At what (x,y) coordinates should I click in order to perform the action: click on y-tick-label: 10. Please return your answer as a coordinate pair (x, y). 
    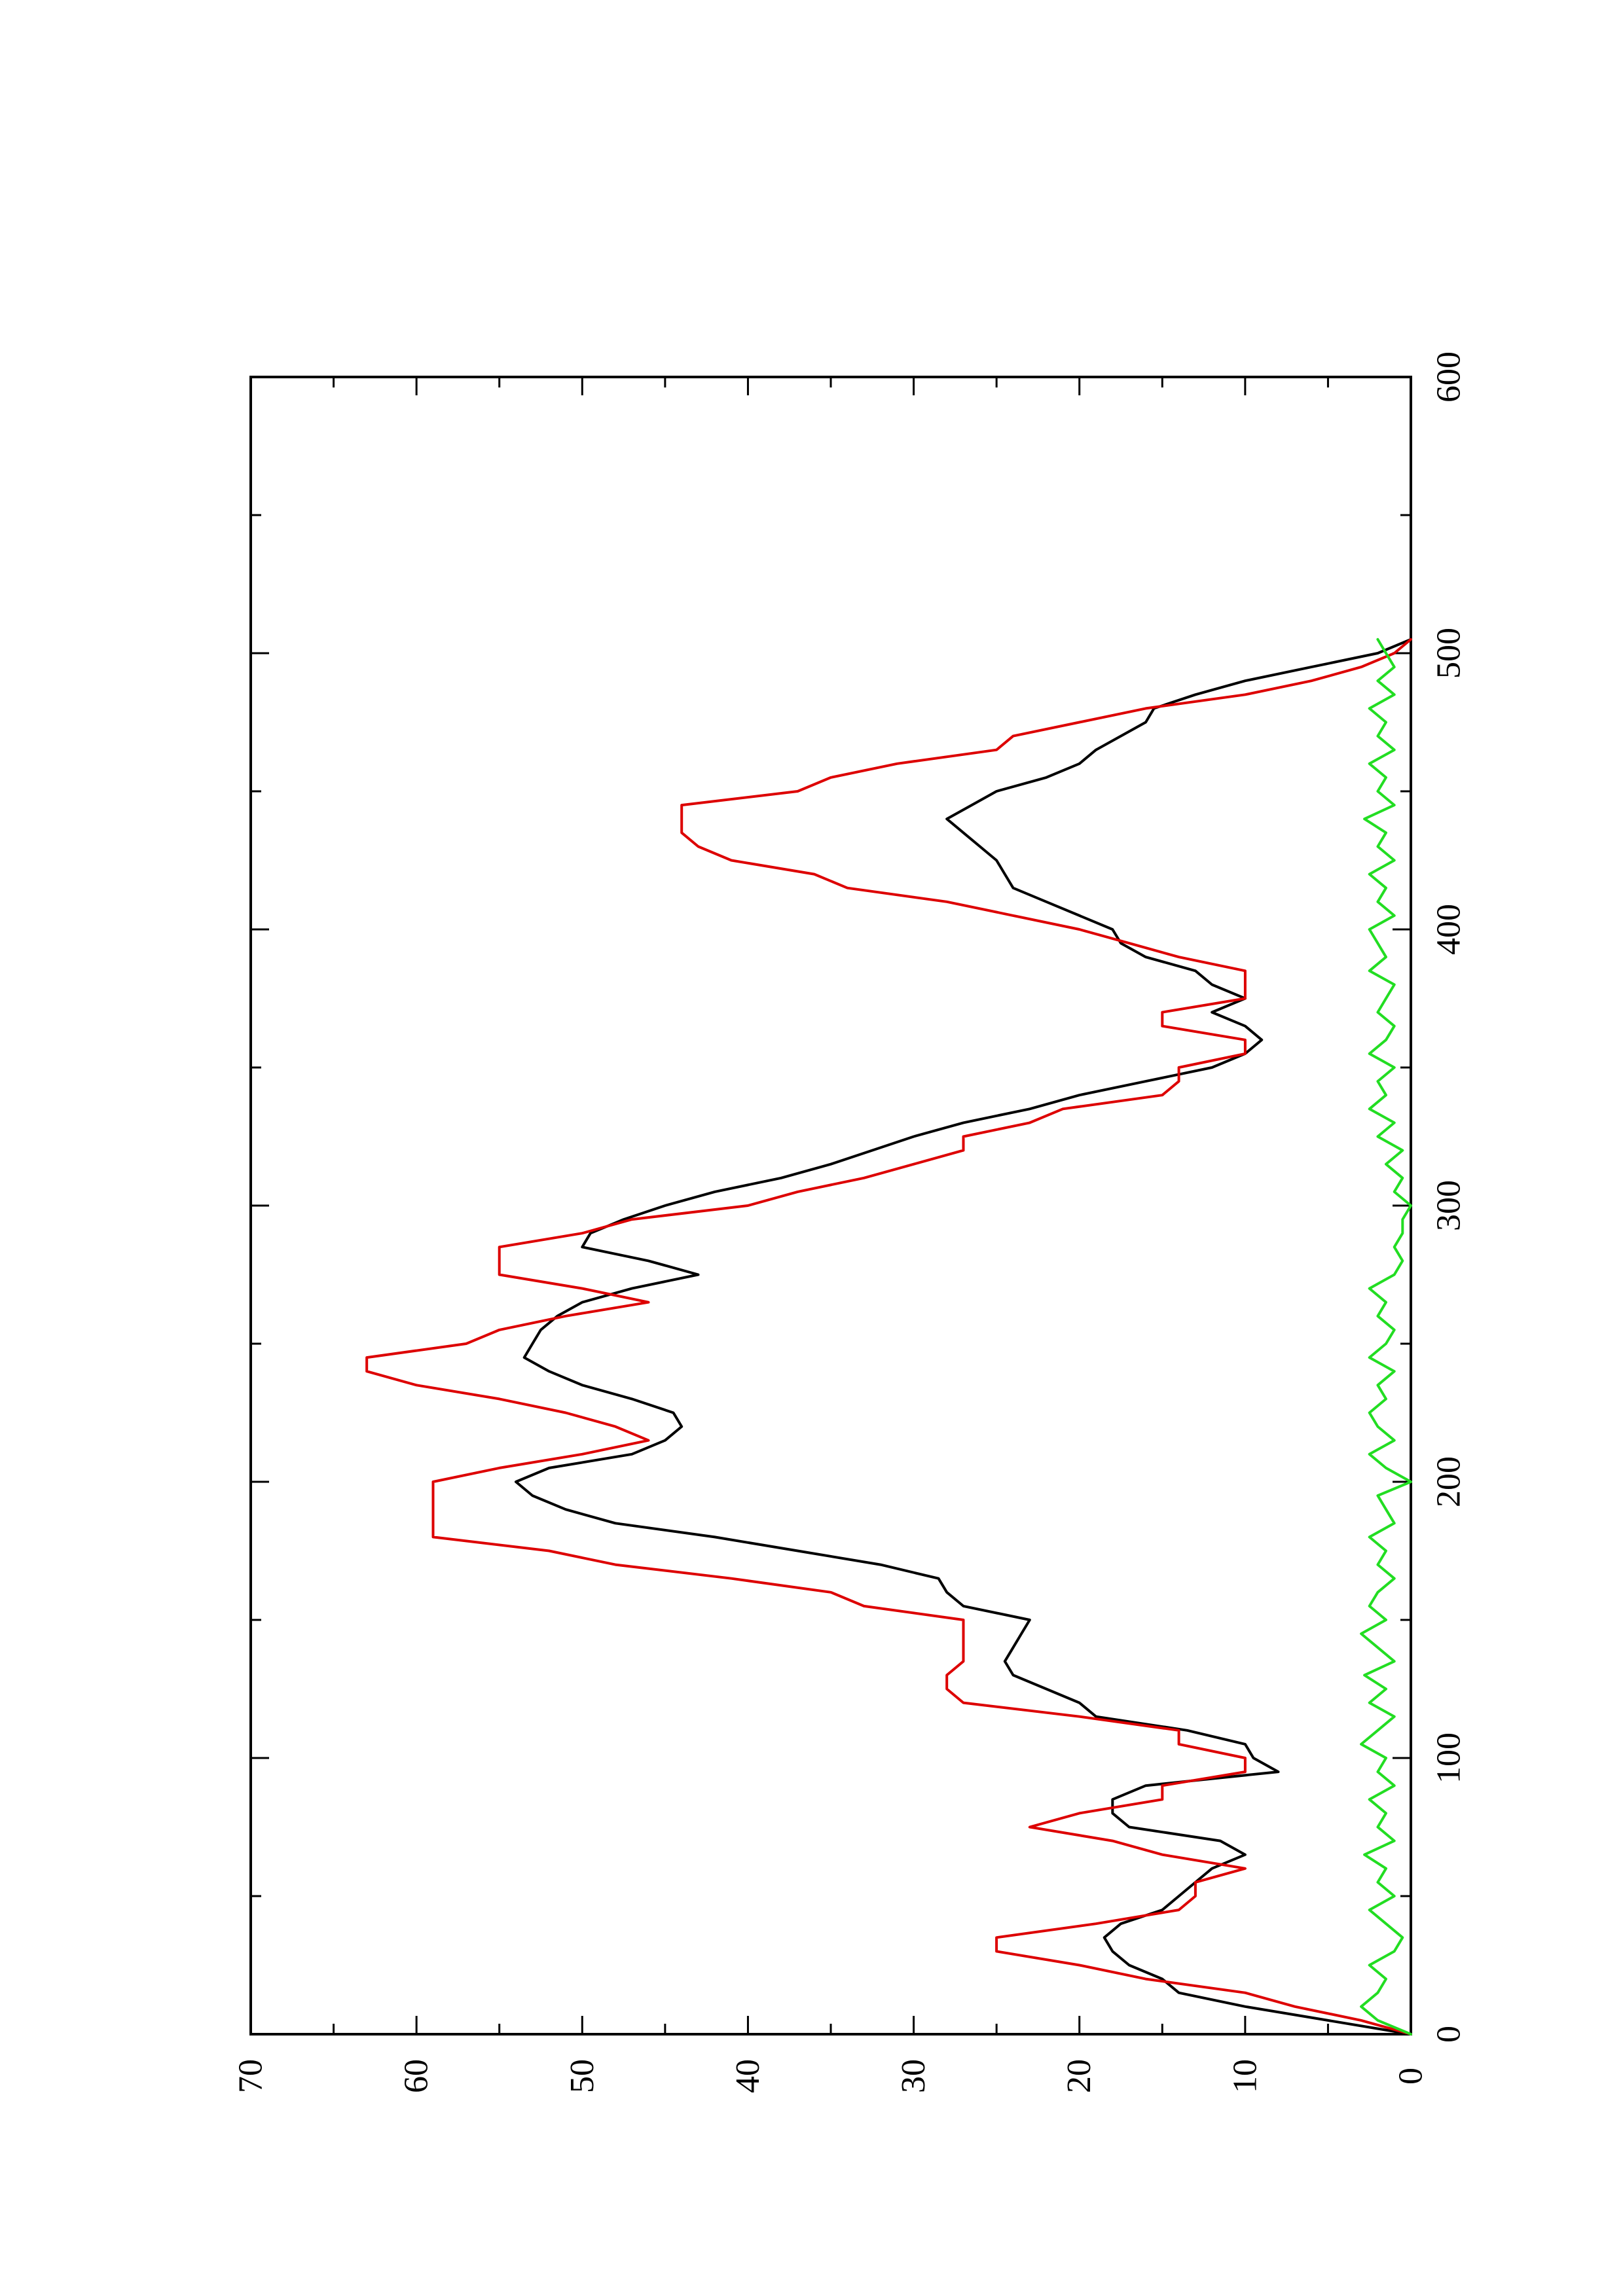
    Looking at the image, I should click on (1245, 2076).